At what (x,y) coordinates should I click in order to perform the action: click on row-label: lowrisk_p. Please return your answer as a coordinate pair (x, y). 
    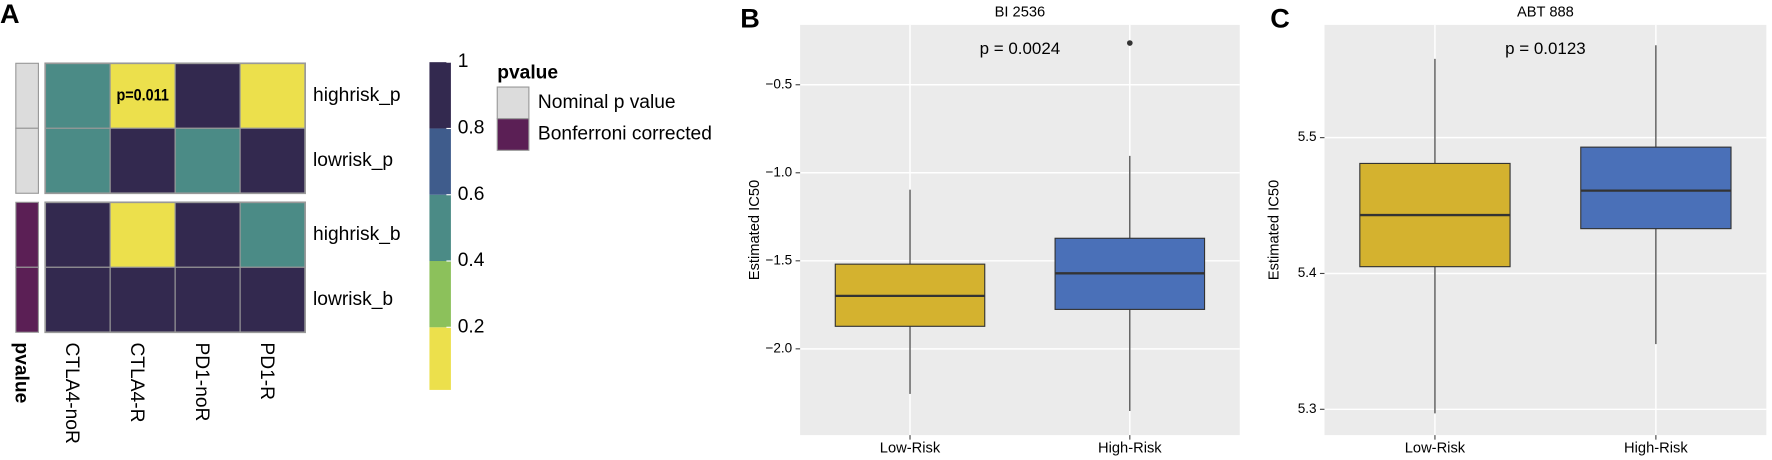
    Looking at the image, I should click on (353, 160).